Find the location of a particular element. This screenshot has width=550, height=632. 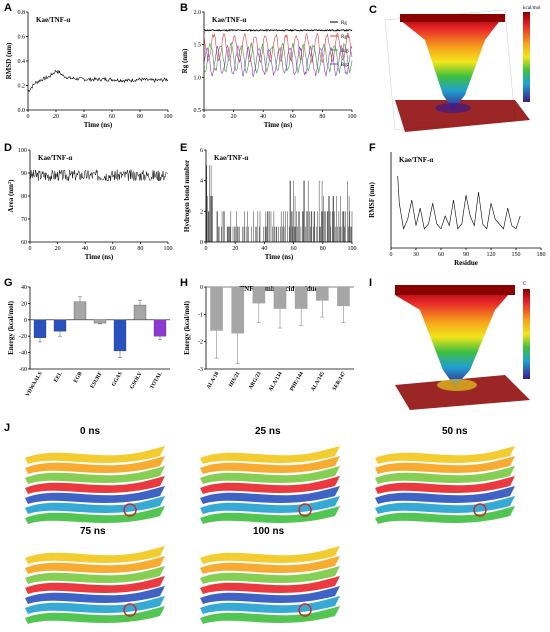

category-label: ALA/145 is located at coordinates (318, 382).